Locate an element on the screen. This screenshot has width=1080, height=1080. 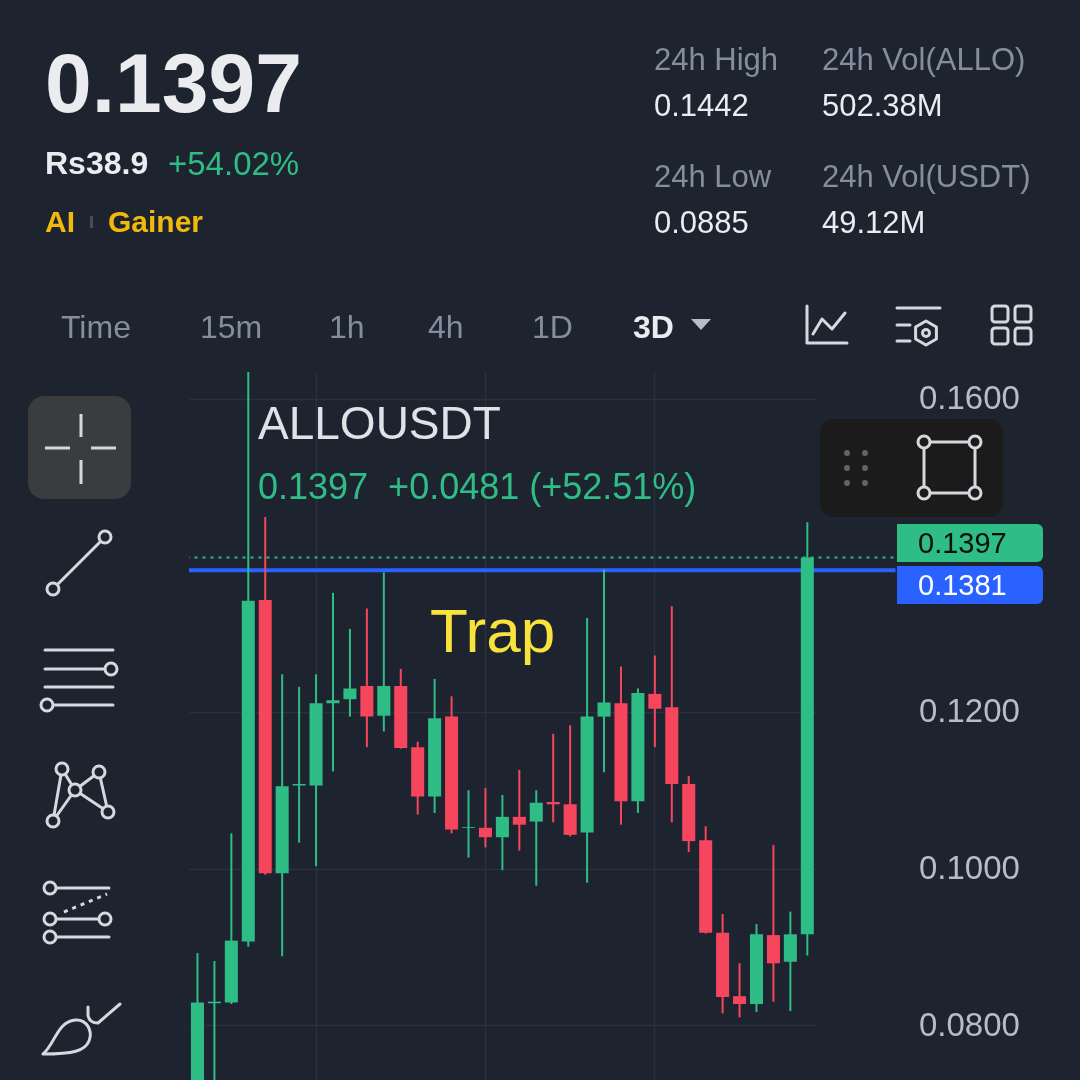
text: ALLOUSDT is located at coordinates (379, 423).